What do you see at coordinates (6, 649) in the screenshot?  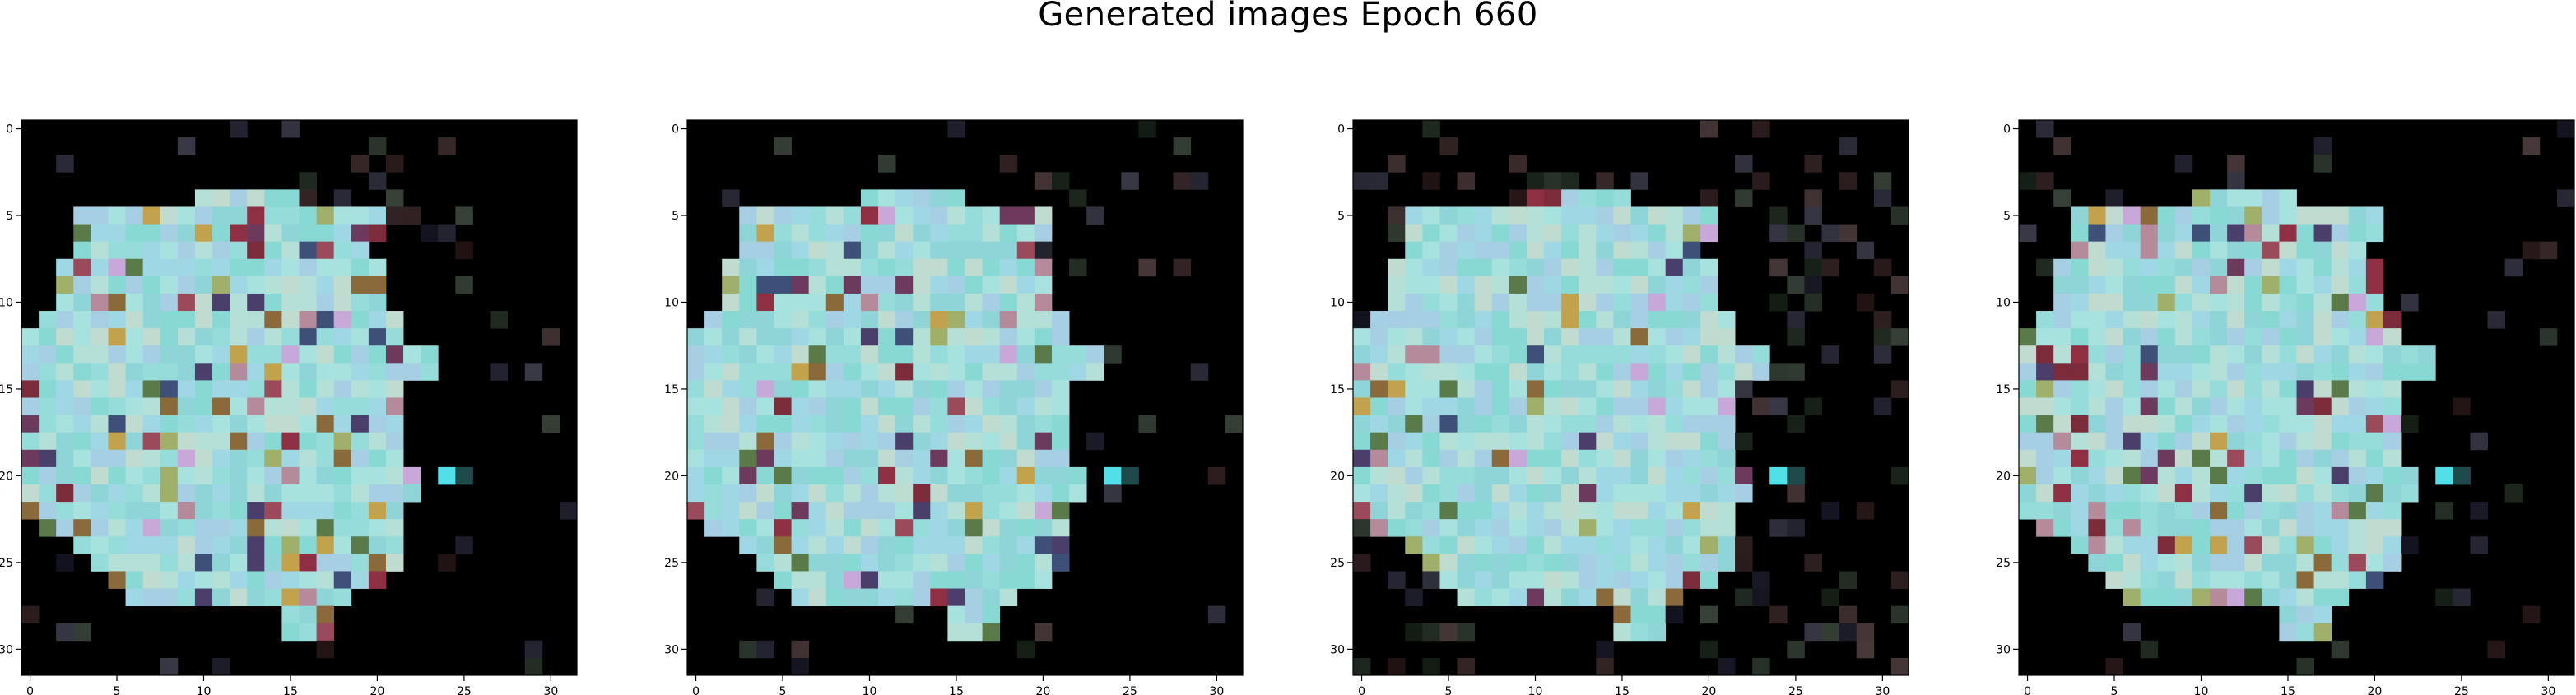 I see `y-tick-label: 30` at bounding box center [6, 649].